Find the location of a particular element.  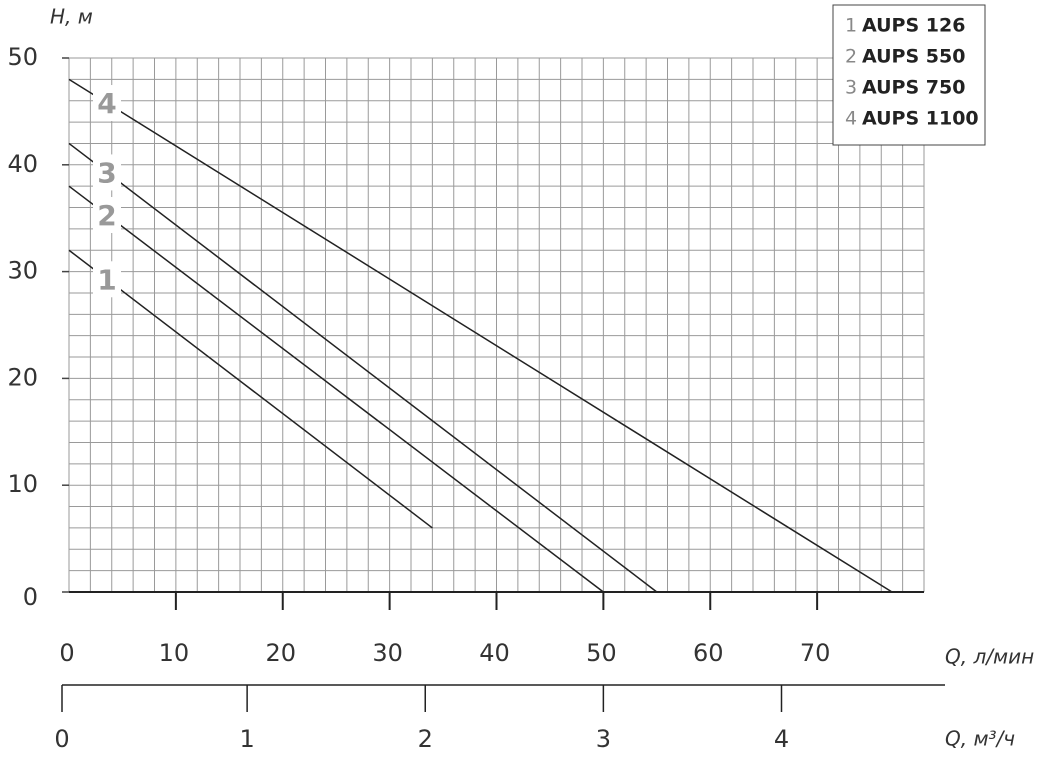

x-tick-label: 70 is located at coordinates (815, 653).